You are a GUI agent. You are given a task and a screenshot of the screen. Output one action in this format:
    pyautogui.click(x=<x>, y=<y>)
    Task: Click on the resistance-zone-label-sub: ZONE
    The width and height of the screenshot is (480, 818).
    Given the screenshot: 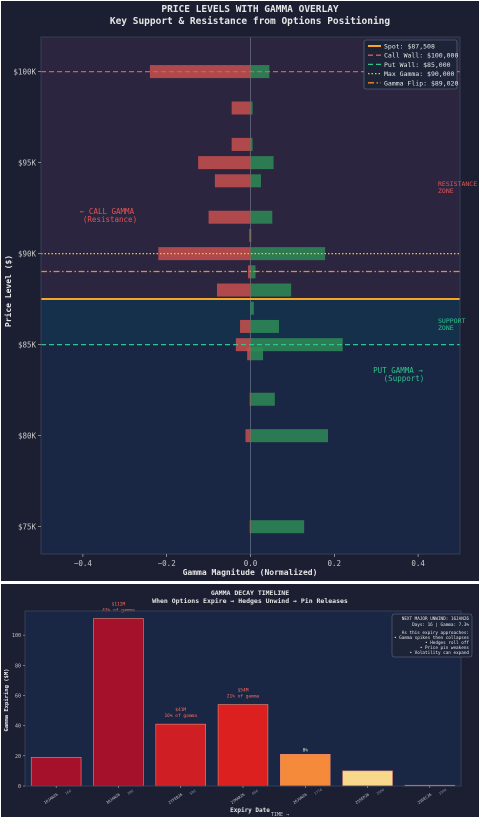 What is the action you would take?
    pyautogui.click(x=446, y=191)
    